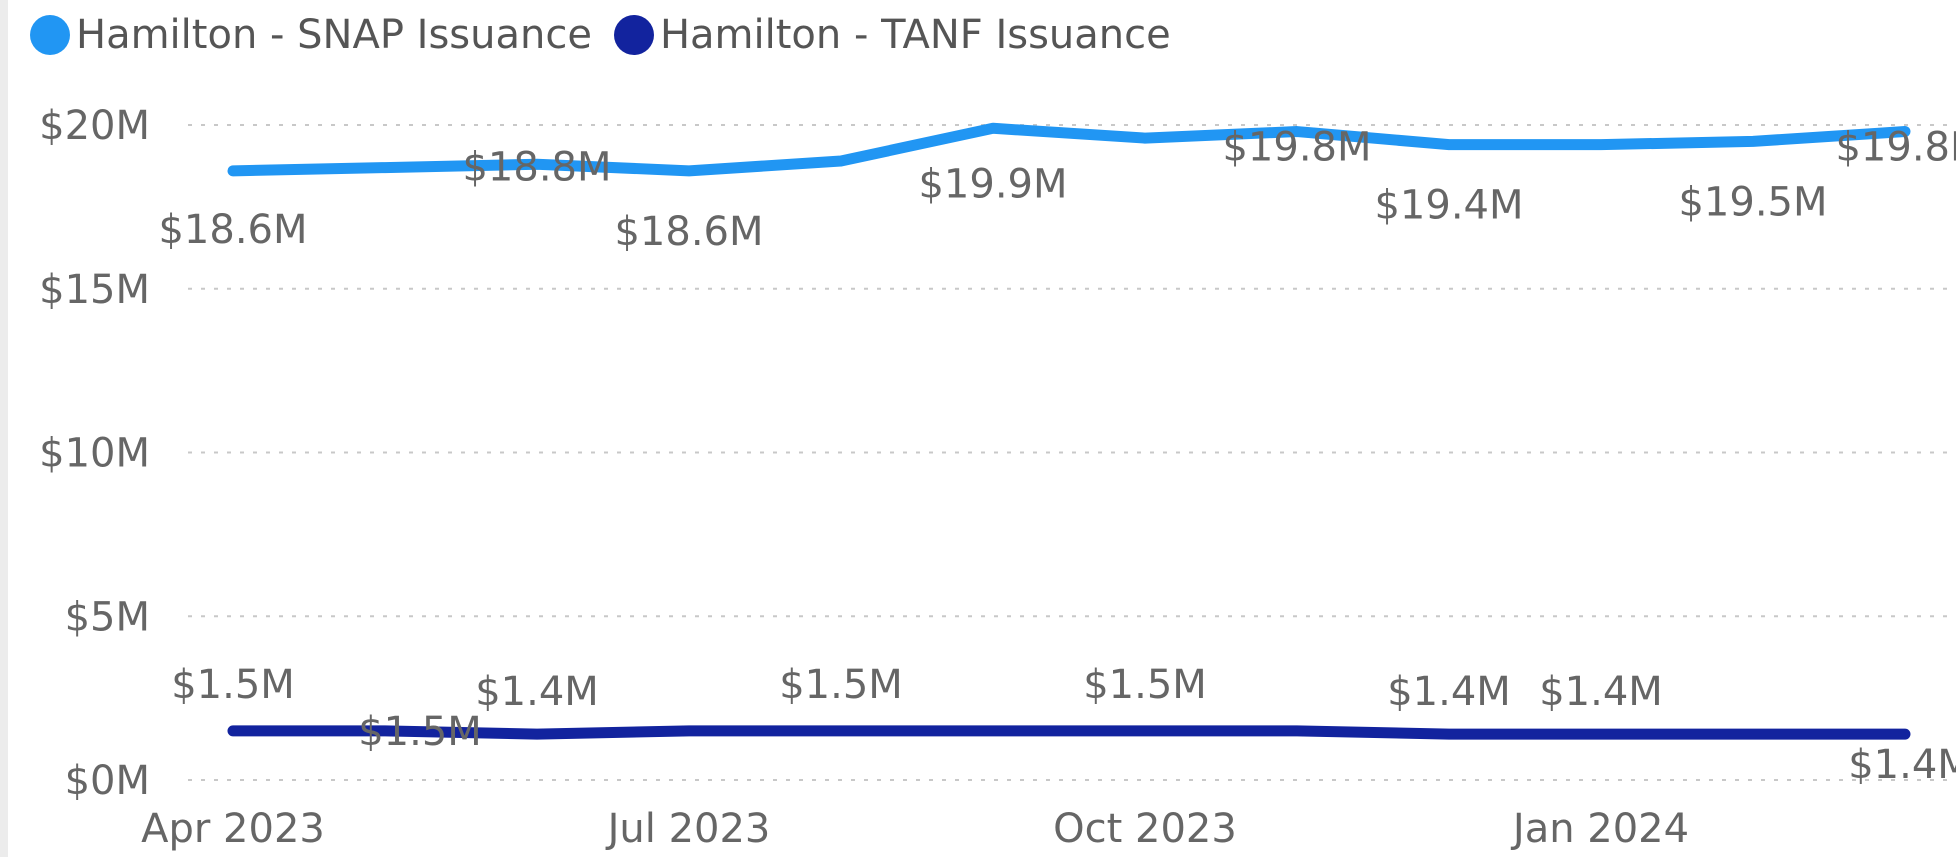 Image resolution: width=1956 pixels, height=857 pixels. I want to click on legend-item-snap: Hamilton - SNAP Issuance, so click(311, 35).